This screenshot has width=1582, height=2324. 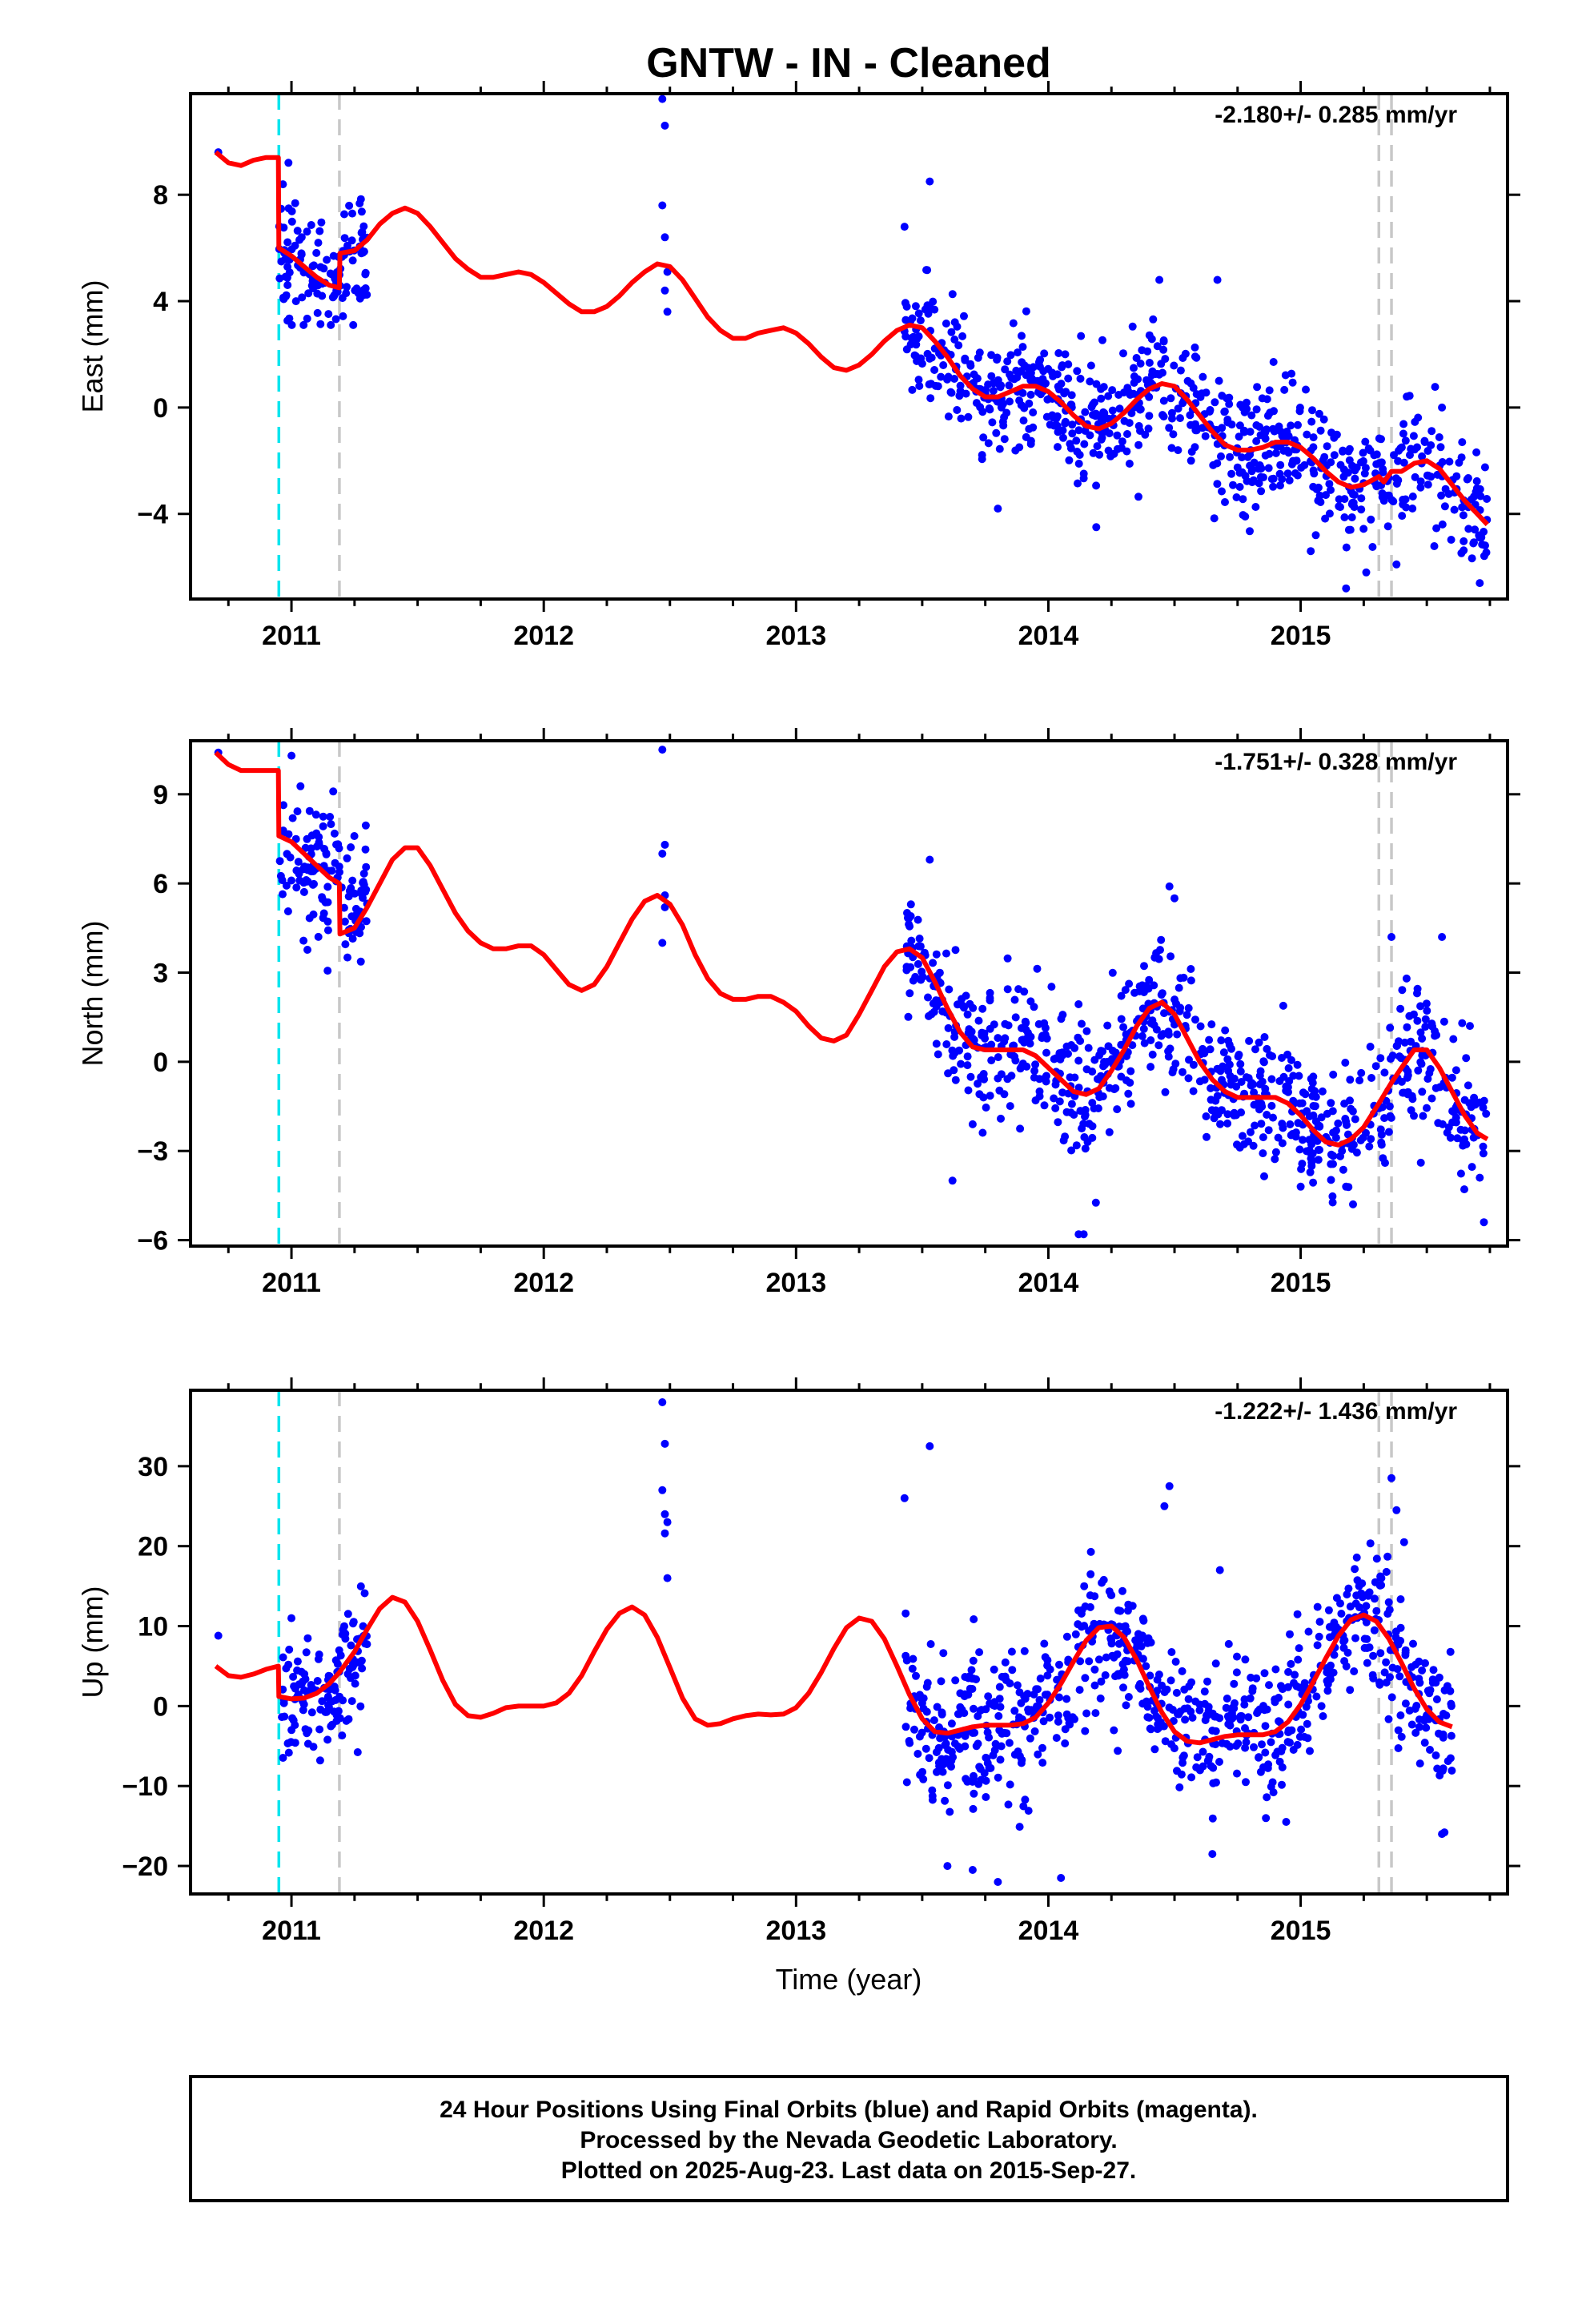 I want to click on rate-label: -2.180+/- 0.285 mm/yr, so click(x=1336, y=115).